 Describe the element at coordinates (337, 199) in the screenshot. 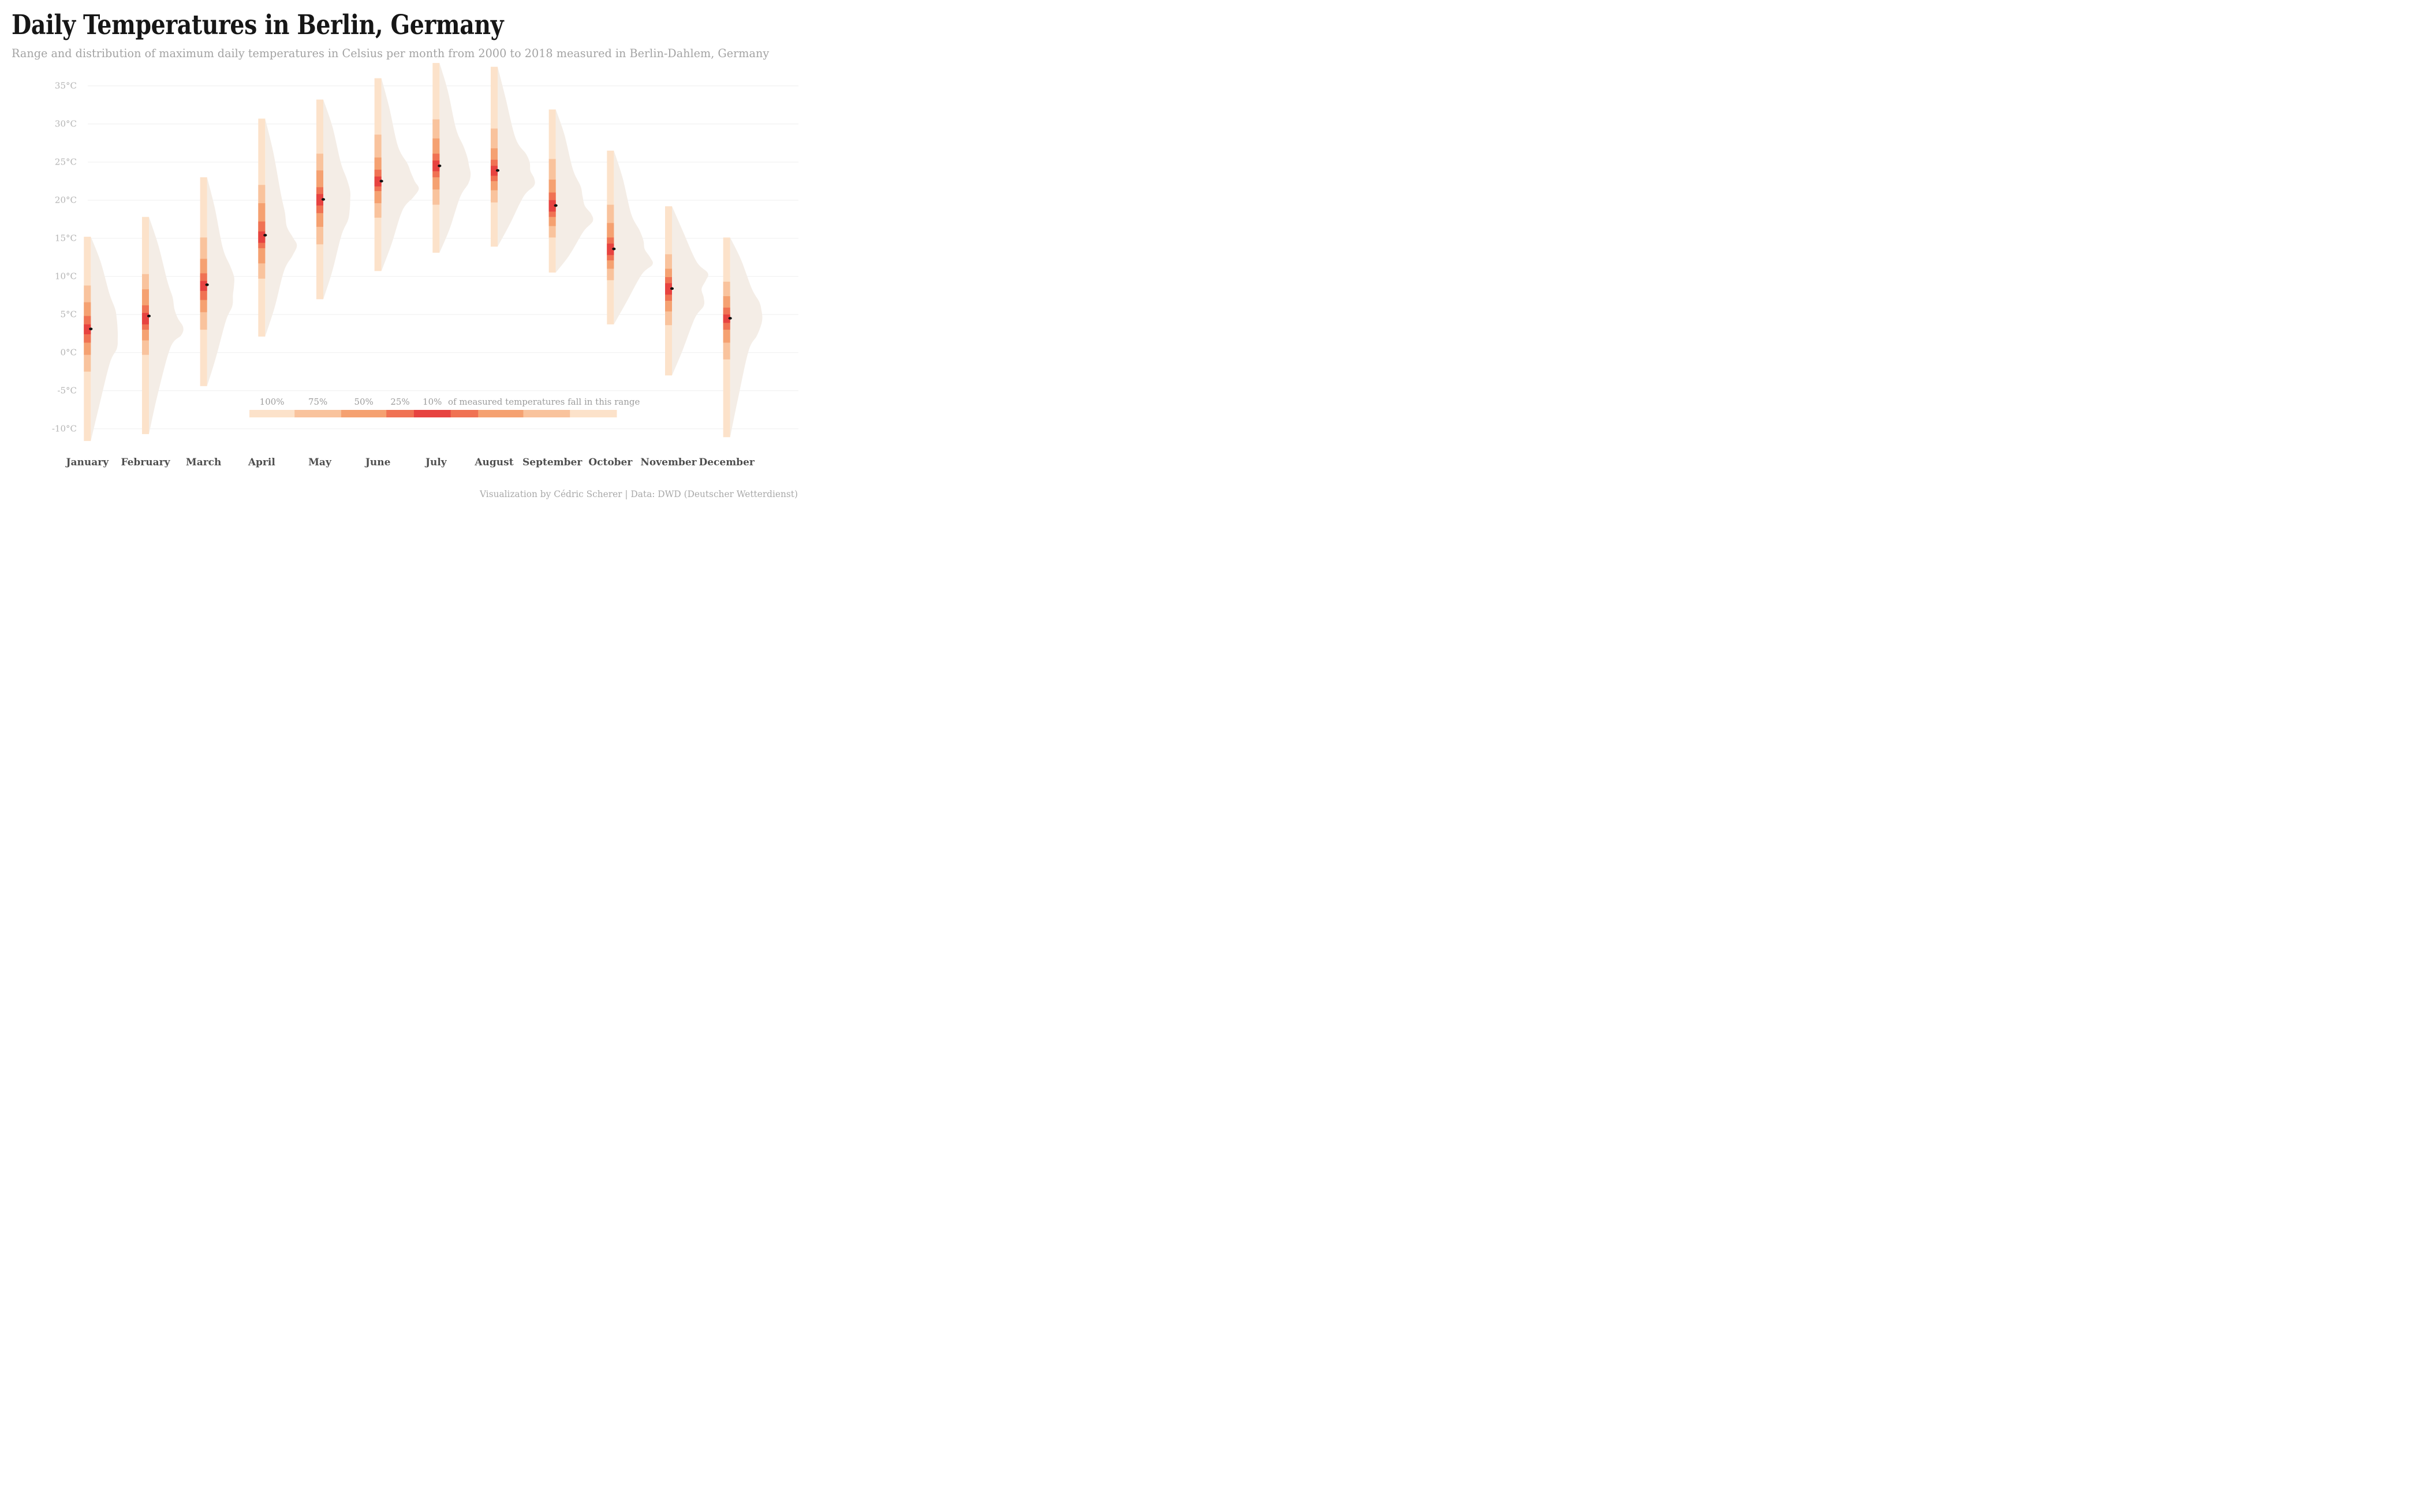

I see `violin-may` at that location.